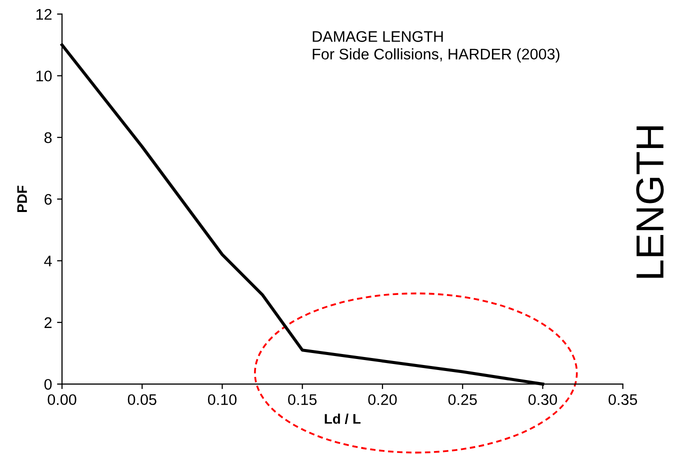  What do you see at coordinates (542, 400) in the screenshot?
I see `x-tick-label: 0.30` at bounding box center [542, 400].